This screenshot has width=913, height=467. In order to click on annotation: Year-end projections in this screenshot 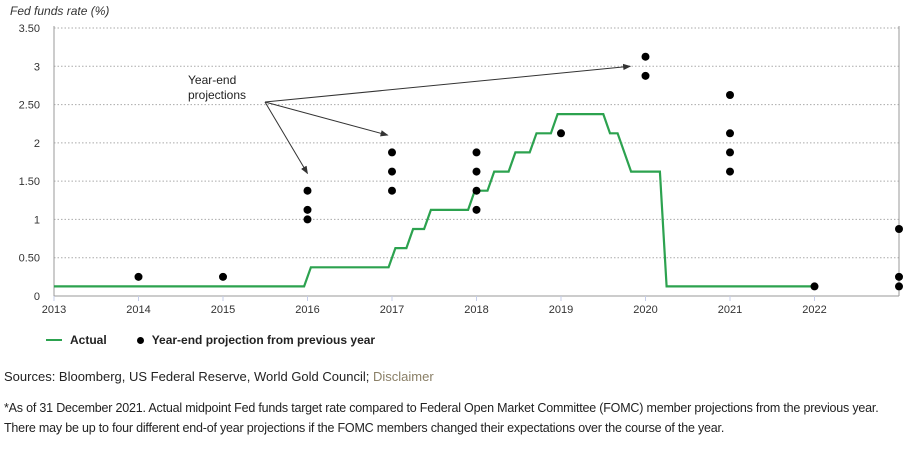, I will do `click(410, 119)`.